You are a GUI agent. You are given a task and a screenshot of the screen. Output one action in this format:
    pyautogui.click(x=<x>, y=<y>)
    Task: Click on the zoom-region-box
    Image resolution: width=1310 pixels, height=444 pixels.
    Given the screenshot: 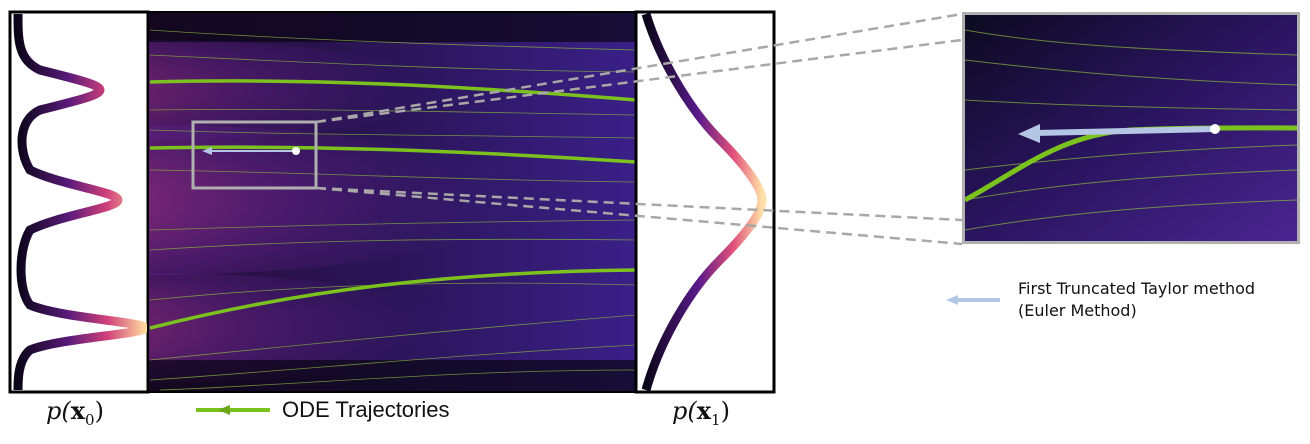 What is the action you would take?
    pyautogui.click(x=254, y=155)
    